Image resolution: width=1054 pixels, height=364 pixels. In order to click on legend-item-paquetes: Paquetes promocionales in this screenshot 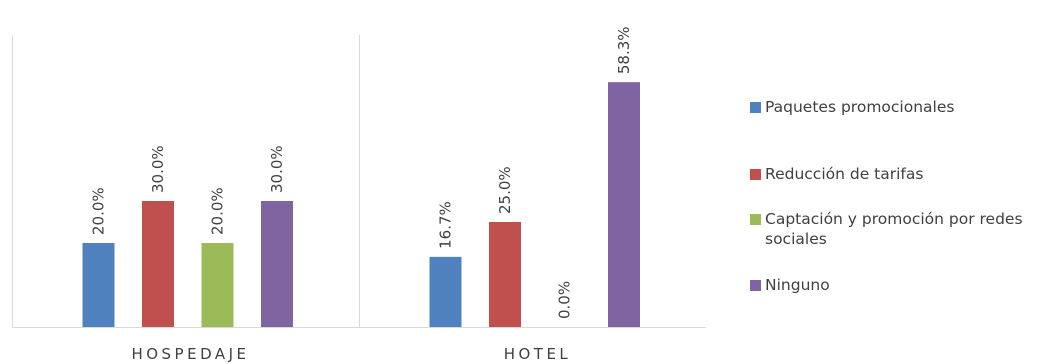, I will do `click(902, 107)`.